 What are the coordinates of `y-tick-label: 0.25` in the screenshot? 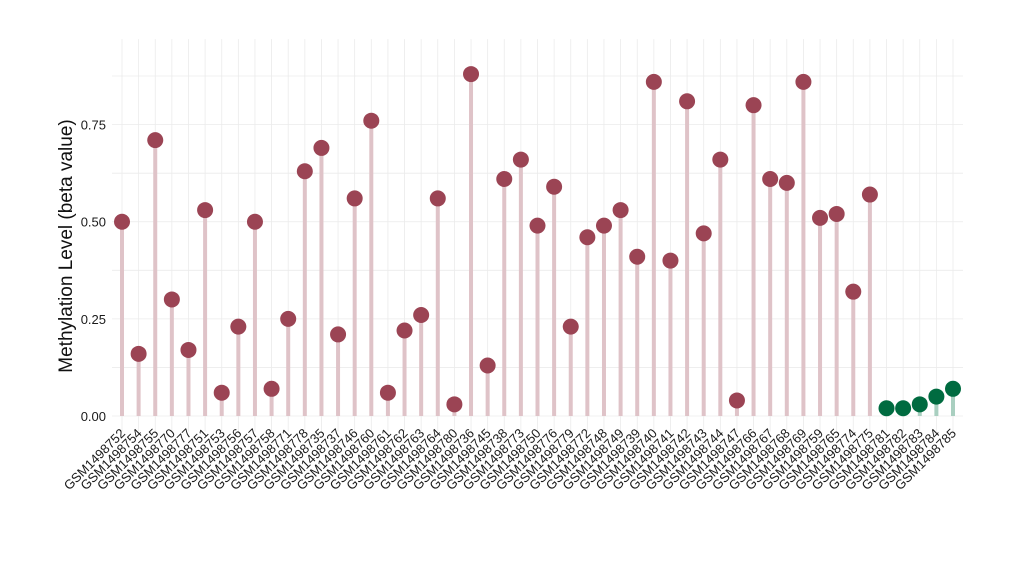 It's located at (93, 319).